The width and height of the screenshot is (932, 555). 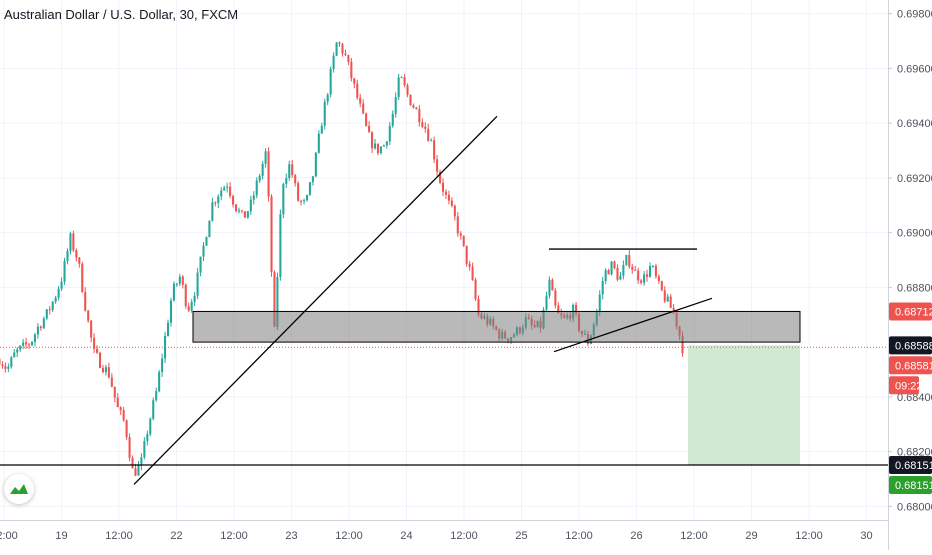 What do you see at coordinates (910, 484) in the screenshot?
I see `badge-support-green: 0.68151` at bounding box center [910, 484].